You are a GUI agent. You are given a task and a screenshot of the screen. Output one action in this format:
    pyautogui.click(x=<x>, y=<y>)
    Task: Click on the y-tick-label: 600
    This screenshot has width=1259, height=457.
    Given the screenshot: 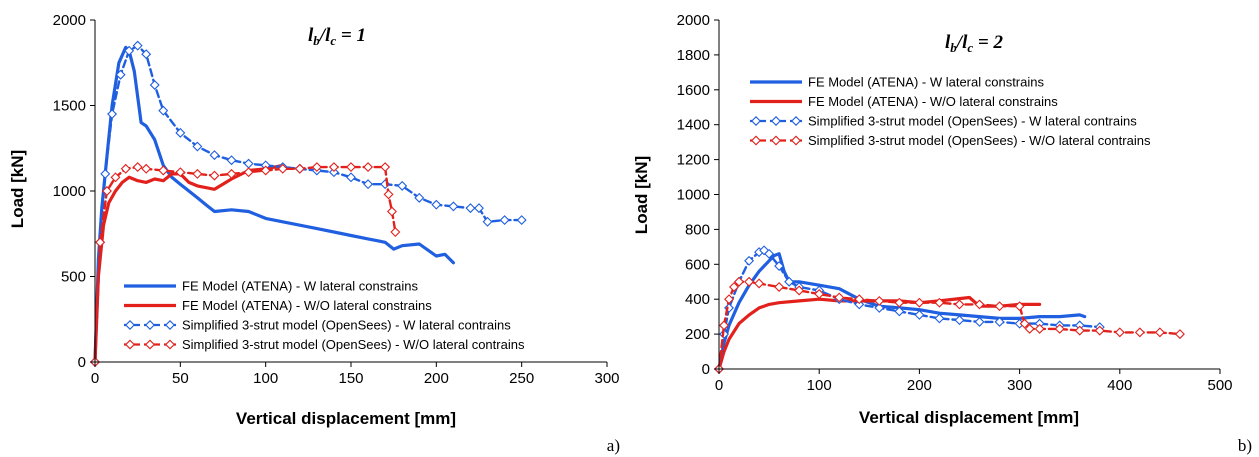 What is the action you would take?
    pyautogui.click(x=697, y=264)
    